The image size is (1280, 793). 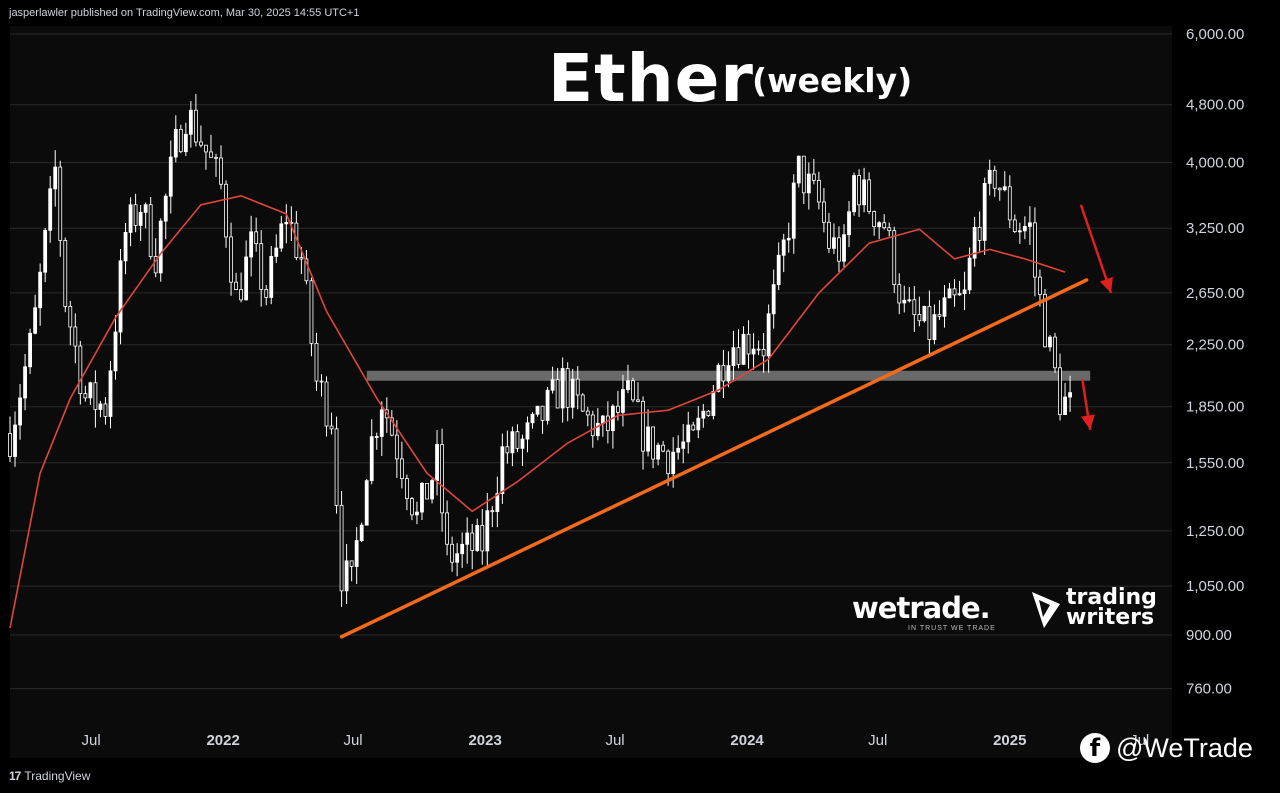 What do you see at coordinates (1215, 463) in the screenshot?
I see `y-tick-label: 1,550.00` at bounding box center [1215, 463].